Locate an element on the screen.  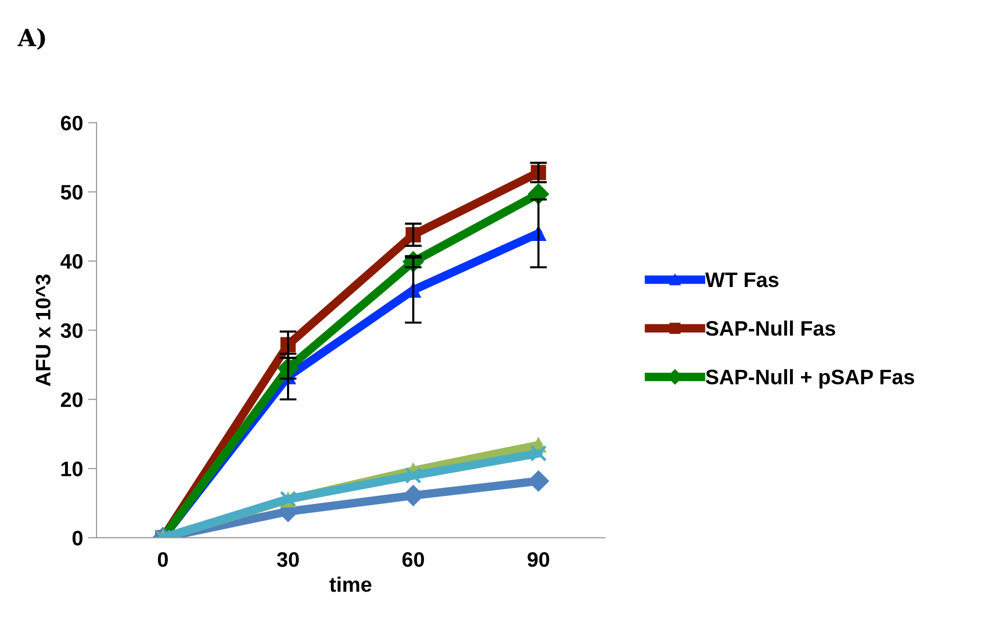
y-tick-label: 50 is located at coordinates (71, 192).